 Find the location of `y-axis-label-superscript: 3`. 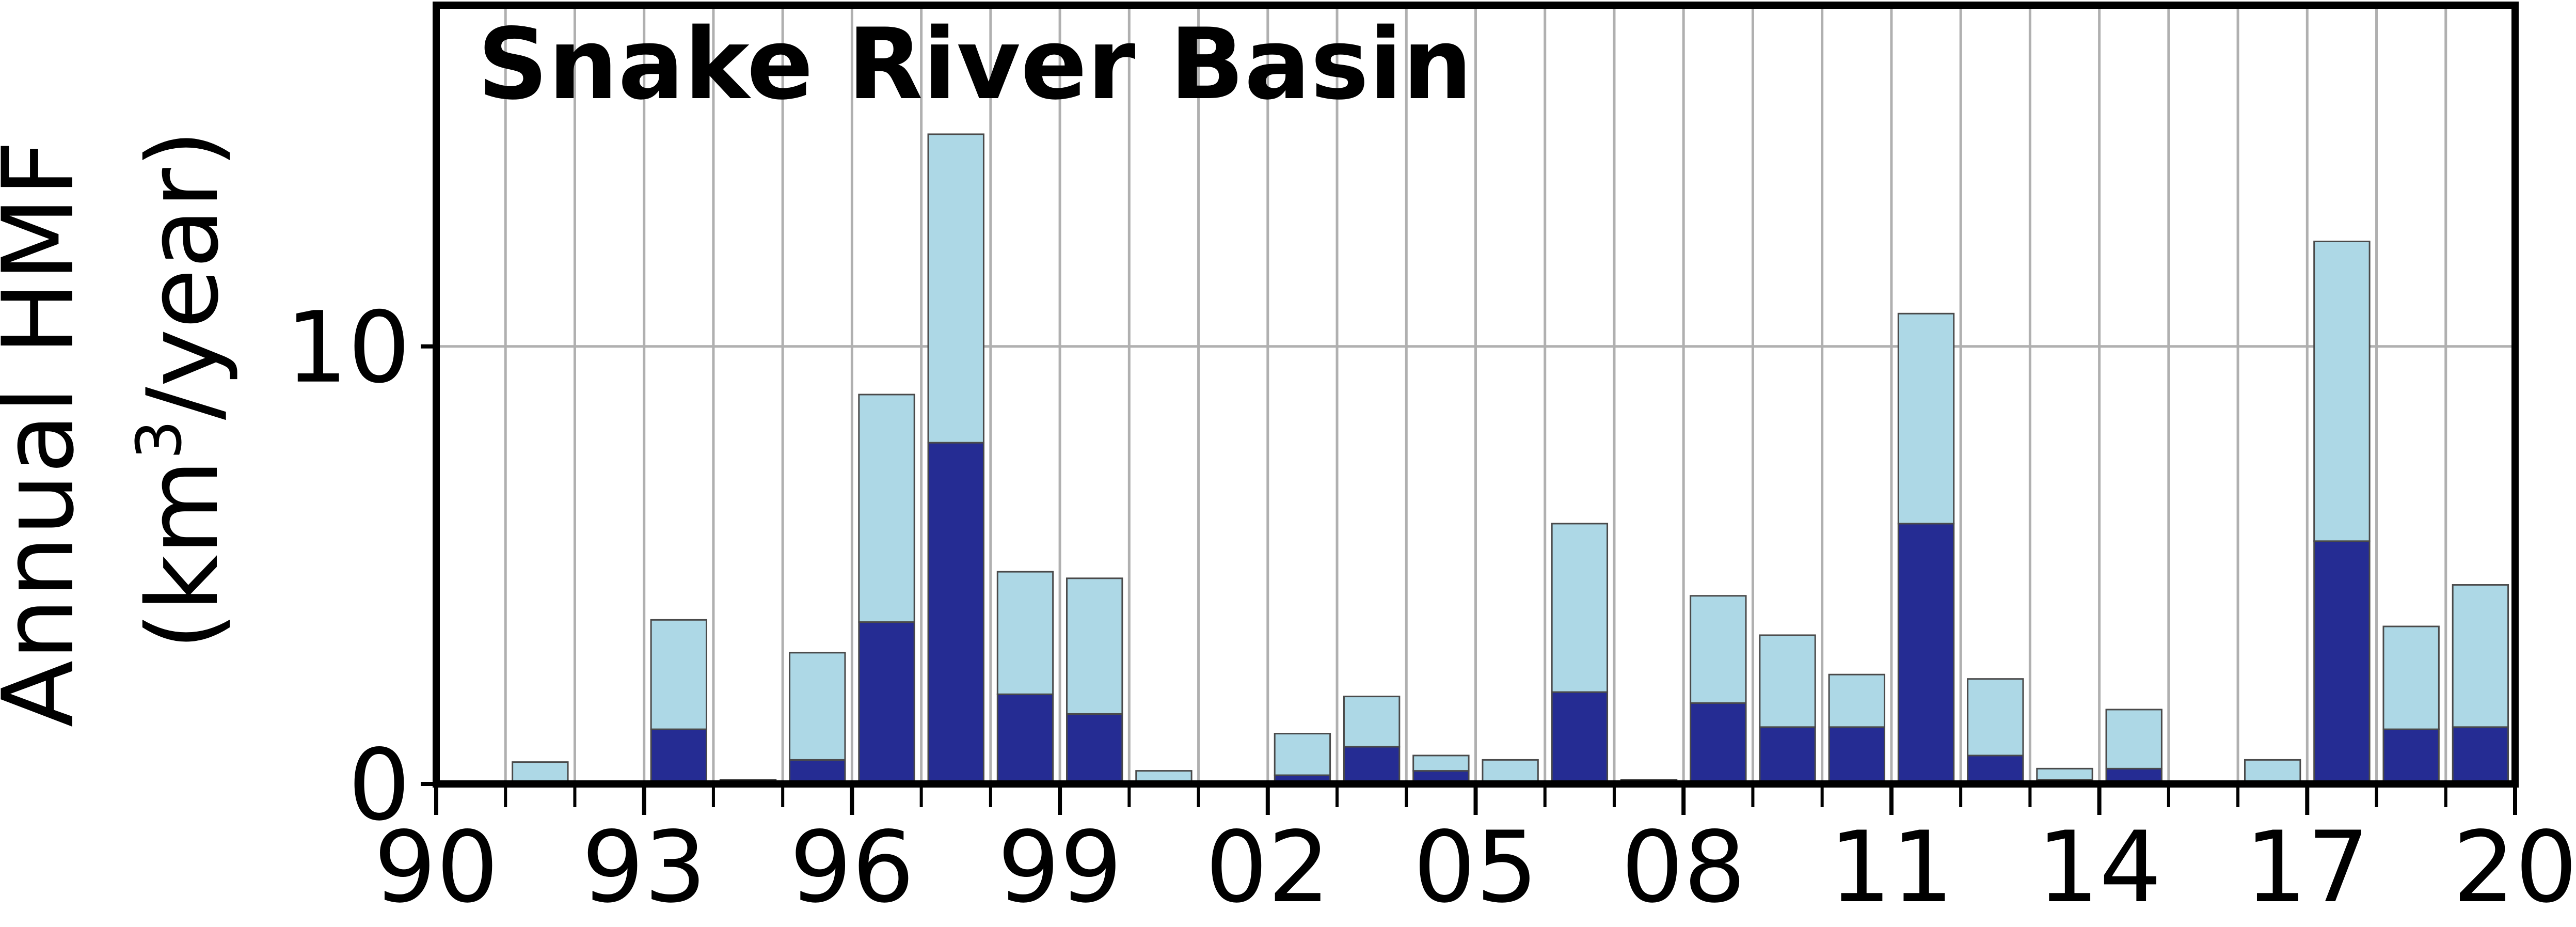

y-axis-label-superscript: 3 is located at coordinates (160, 439).